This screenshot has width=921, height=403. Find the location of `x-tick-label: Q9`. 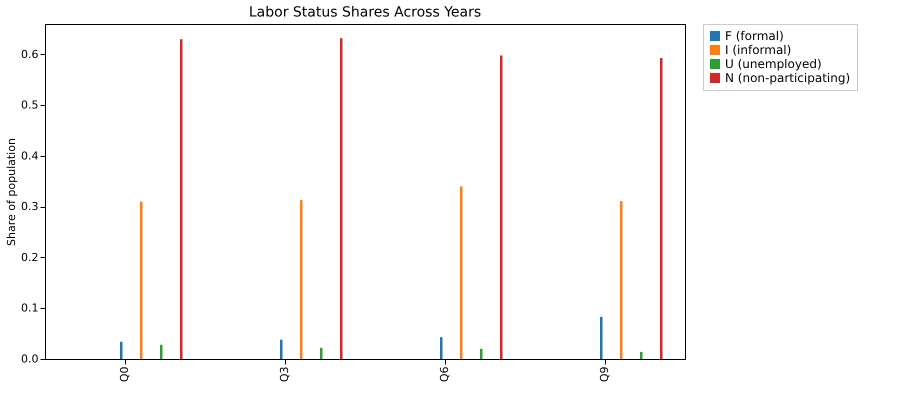

x-tick-label: Q9 is located at coordinates (604, 374).